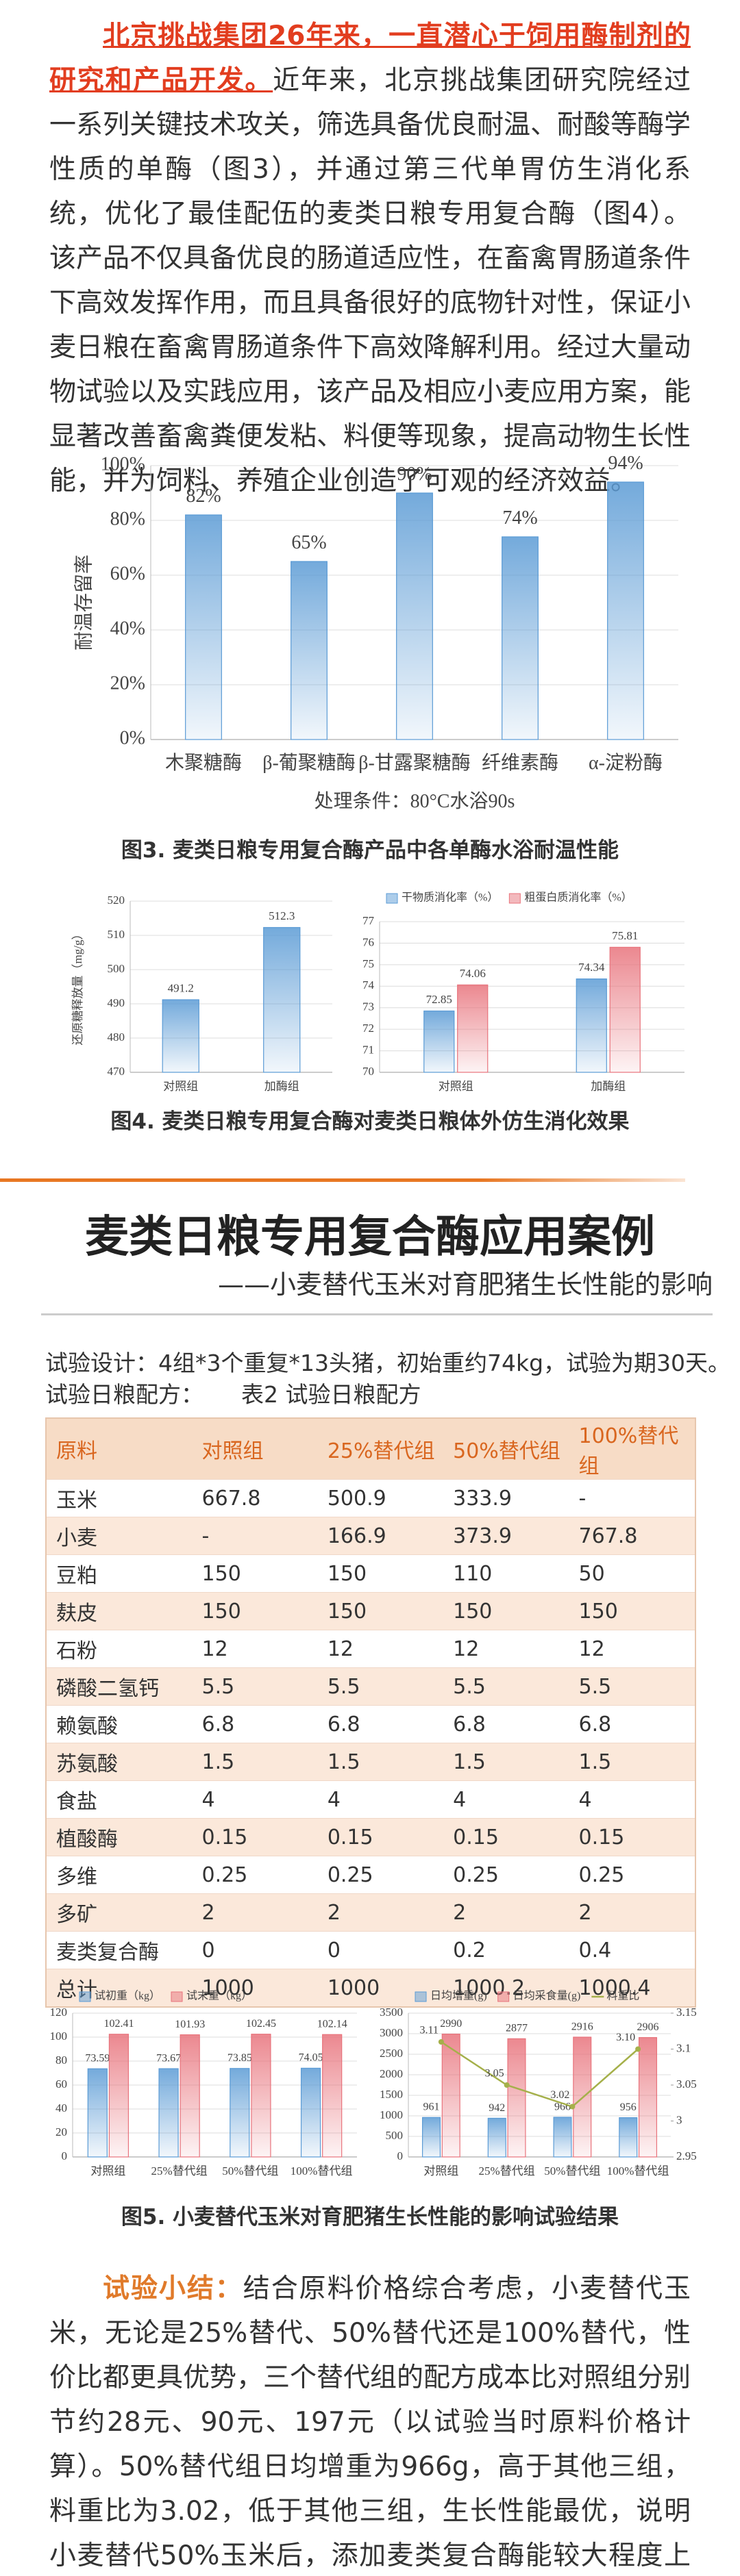 The image size is (740, 2576). Describe the element at coordinates (380, 1649) in the screenshot. I see `table-cell: 12` at that location.